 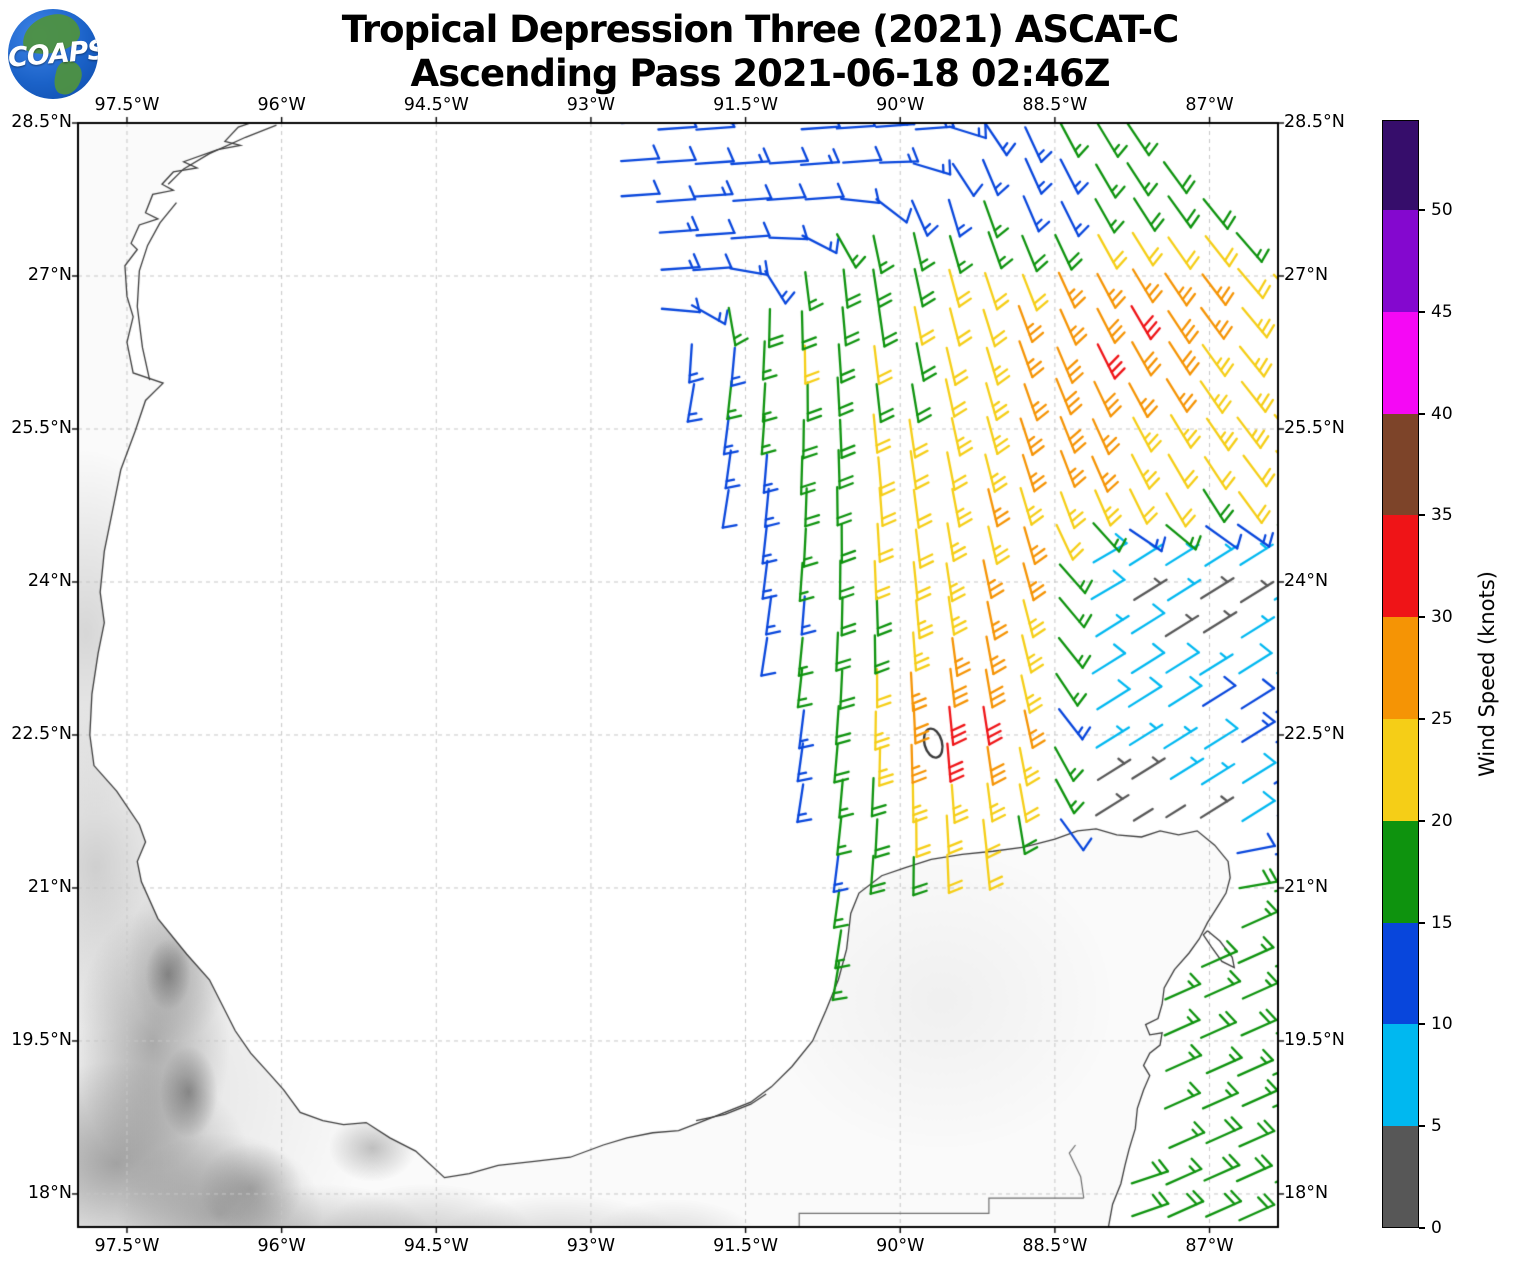 What do you see at coordinates (41, 1039) in the screenshot?
I see `lat-tick-label-left-6: 19.5°N` at bounding box center [41, 1039].